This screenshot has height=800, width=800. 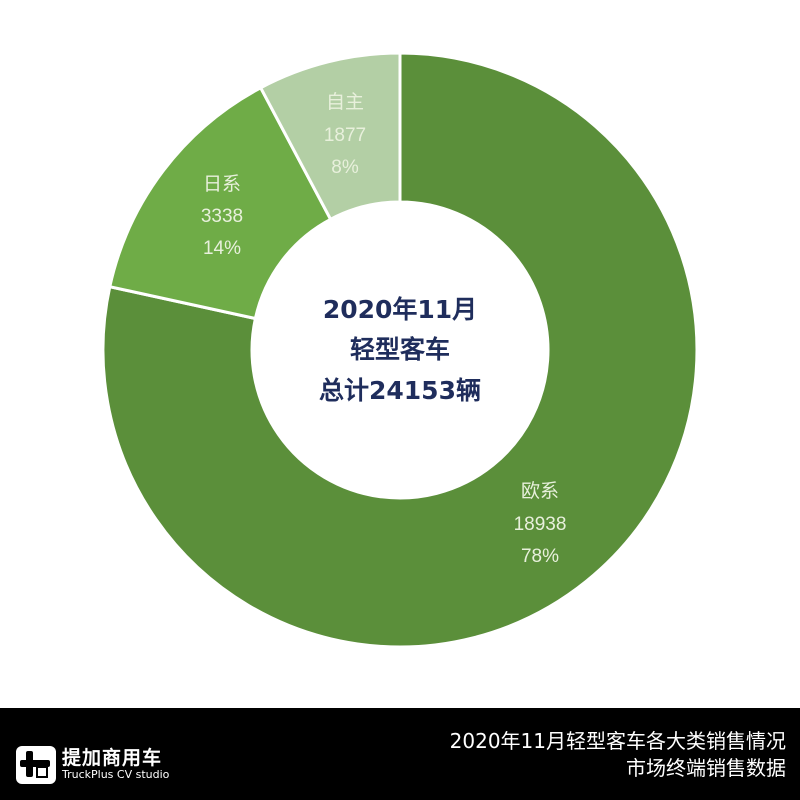 I want to click on center-summary: 2020年11月 轻型客车 总计24153辆, so click(x=400, y=350).